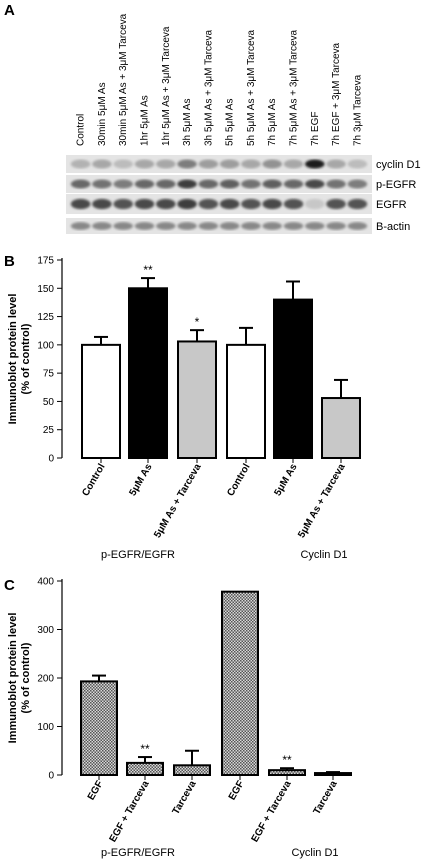 This screenshot has width=422, height=863. Describe the element at coordinates (49, 430) in the screenshot. I see `y-tick-label: 25` at that location.